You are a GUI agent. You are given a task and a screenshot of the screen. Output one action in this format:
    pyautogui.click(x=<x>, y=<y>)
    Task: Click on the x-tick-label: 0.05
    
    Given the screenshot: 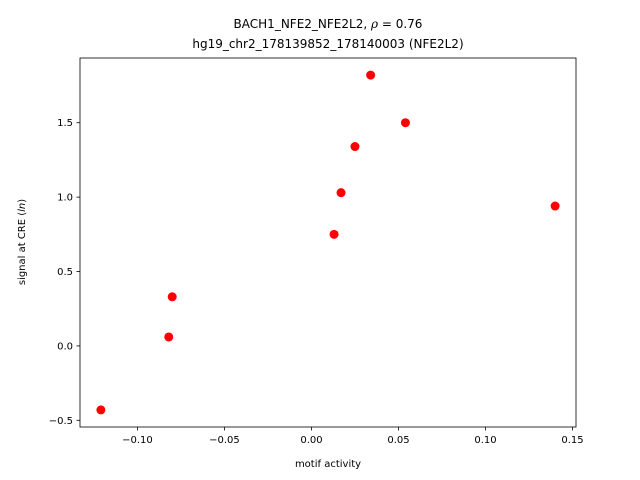 What is the action you would take?
    pyautogui.click(x=398, y=440)
    